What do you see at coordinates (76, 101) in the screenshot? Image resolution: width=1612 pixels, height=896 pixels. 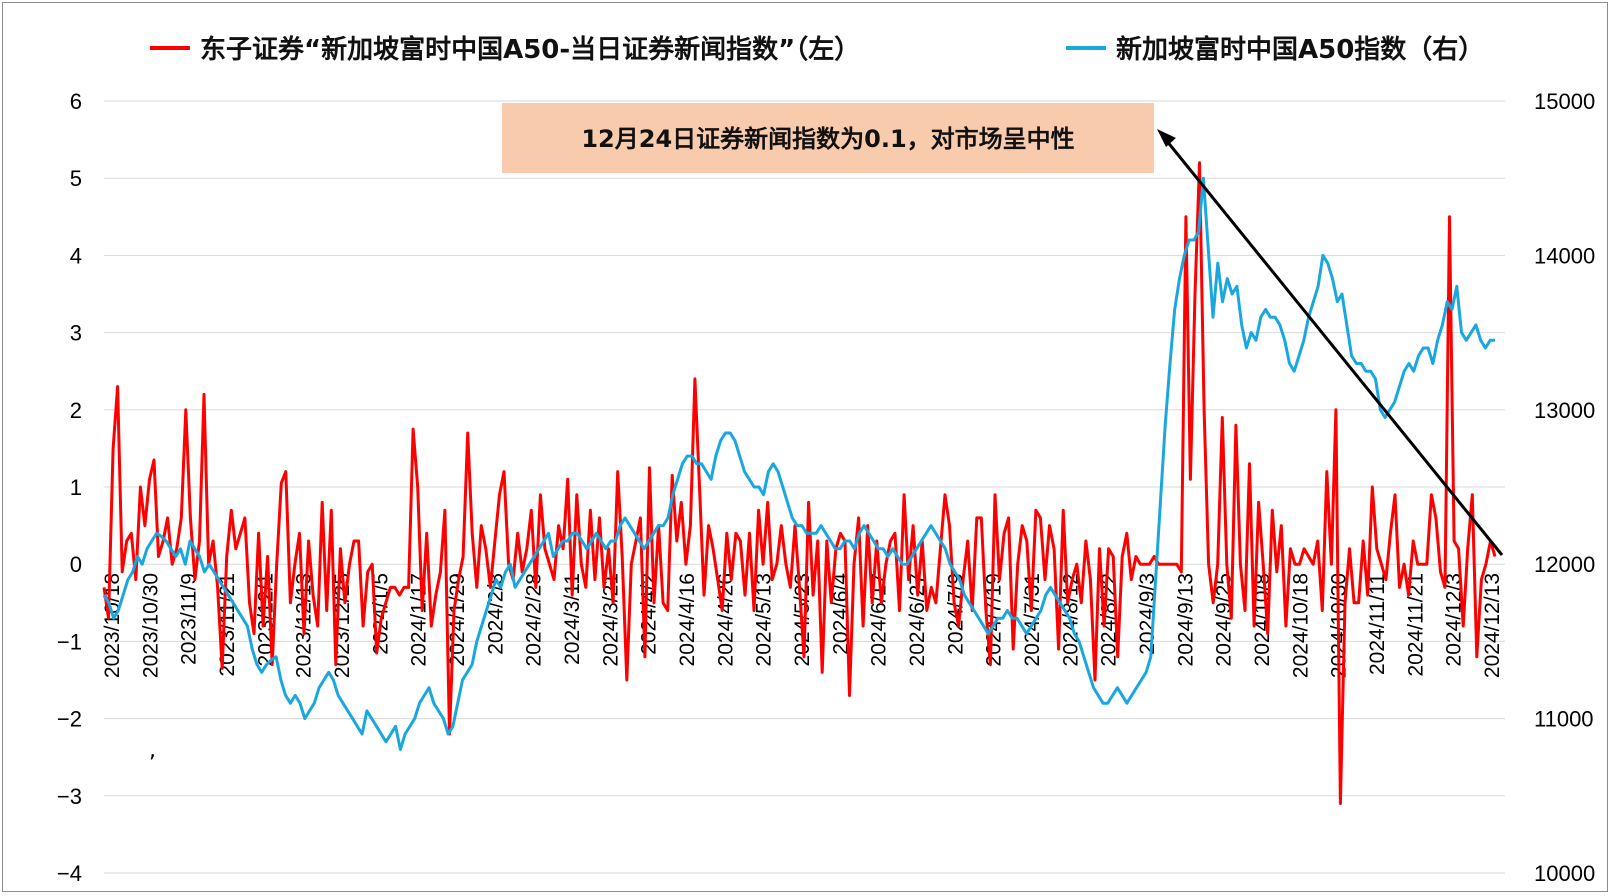 I see `left-tick-label: 6` at bounding box center [76, 101].